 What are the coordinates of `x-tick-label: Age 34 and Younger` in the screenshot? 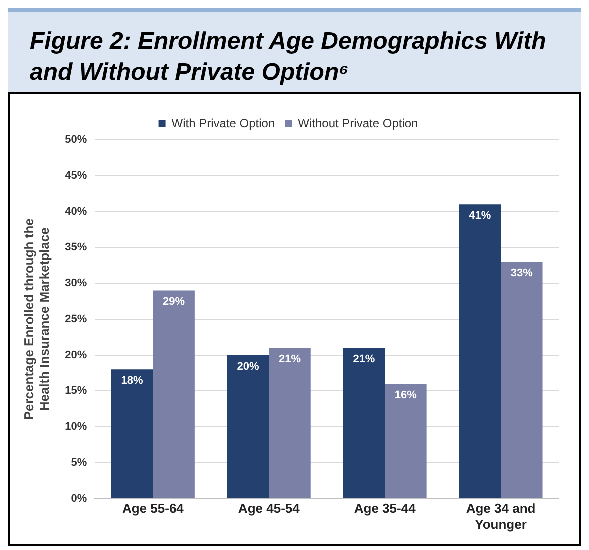 It's located at (501, 516).